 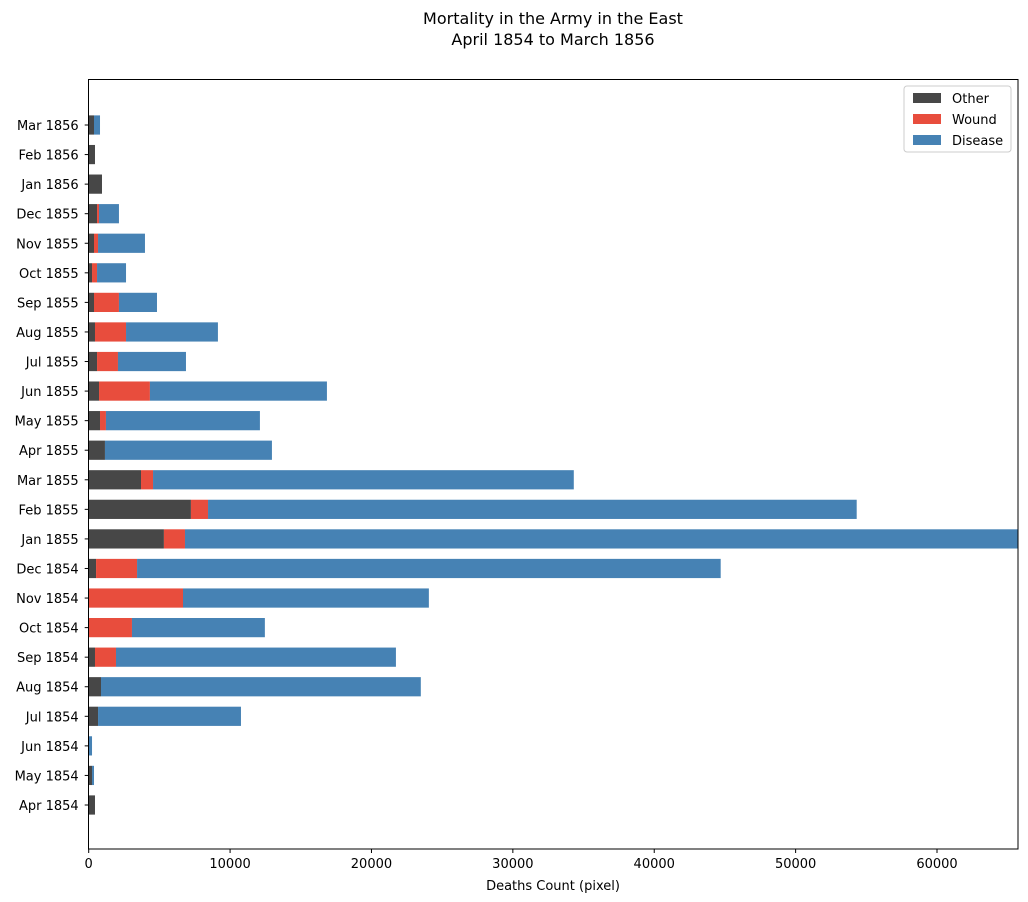 What do you see at coordinates (49, 392) in the screenshot?
I see `y-tick-label: Jun 1855` at bounding box center [49, 392].